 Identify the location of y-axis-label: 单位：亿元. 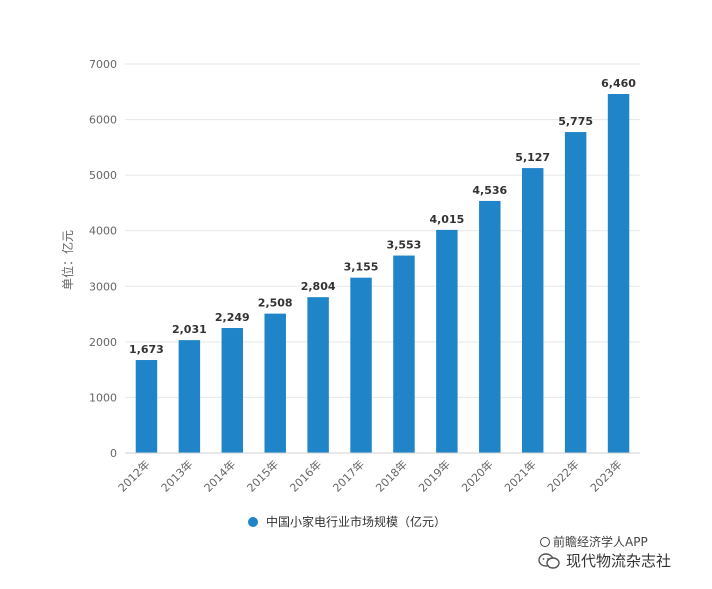
(67, 260).